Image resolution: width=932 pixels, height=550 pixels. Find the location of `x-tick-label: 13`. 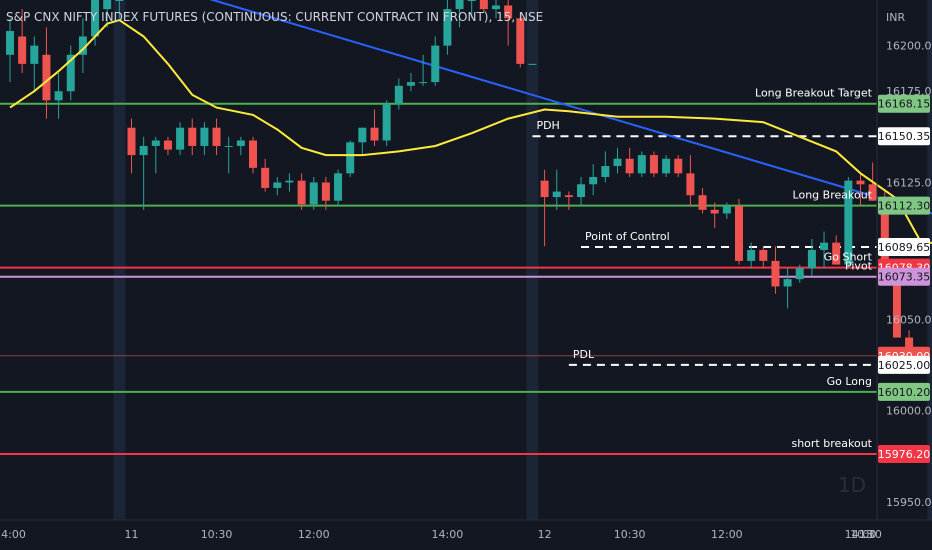

x-tick-label: 13 is located at coordinates (866, 534).